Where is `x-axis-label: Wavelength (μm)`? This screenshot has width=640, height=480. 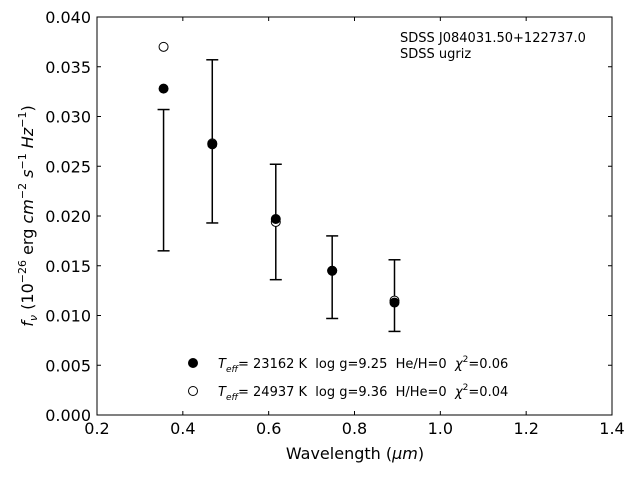 x-axis-label: Wavelength (μm) is located at coordinates (355, 453).